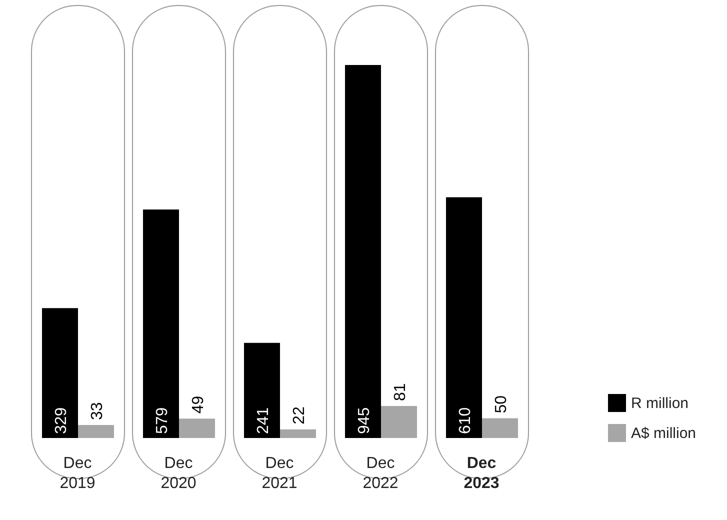  What do you see at coordinates (198, 405) in the screenshot?
I see `data-label: 49` at bounding box center [198, 405].